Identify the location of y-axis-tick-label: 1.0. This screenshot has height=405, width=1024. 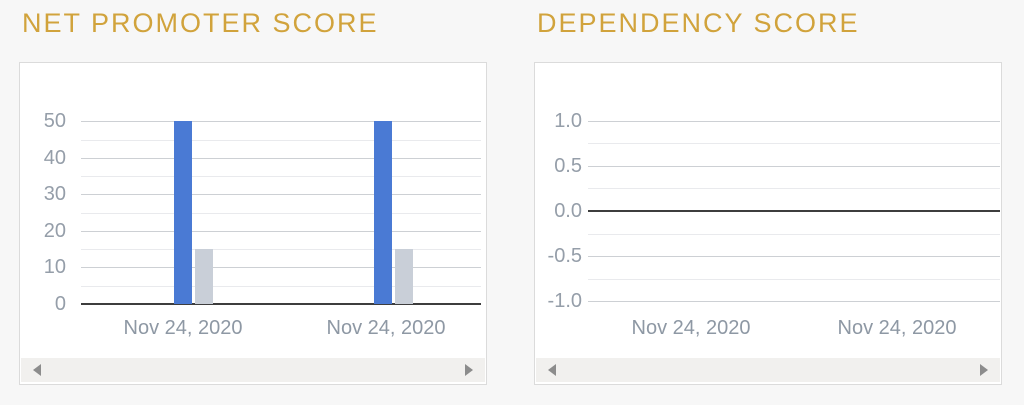
(568, 121).